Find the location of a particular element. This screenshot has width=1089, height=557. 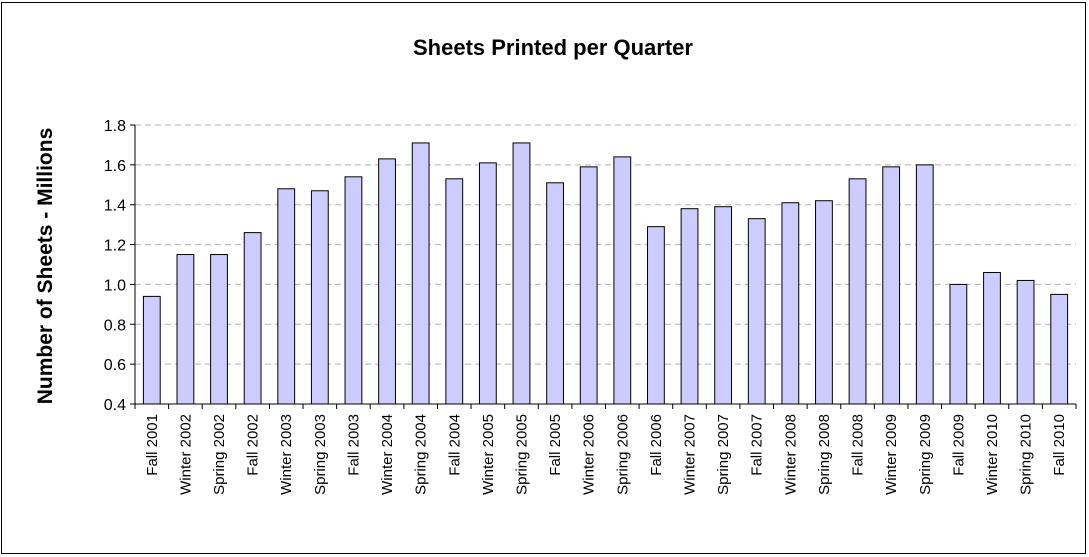

x-tick-label: Winter 2002 is located at coordinates (185, 454).